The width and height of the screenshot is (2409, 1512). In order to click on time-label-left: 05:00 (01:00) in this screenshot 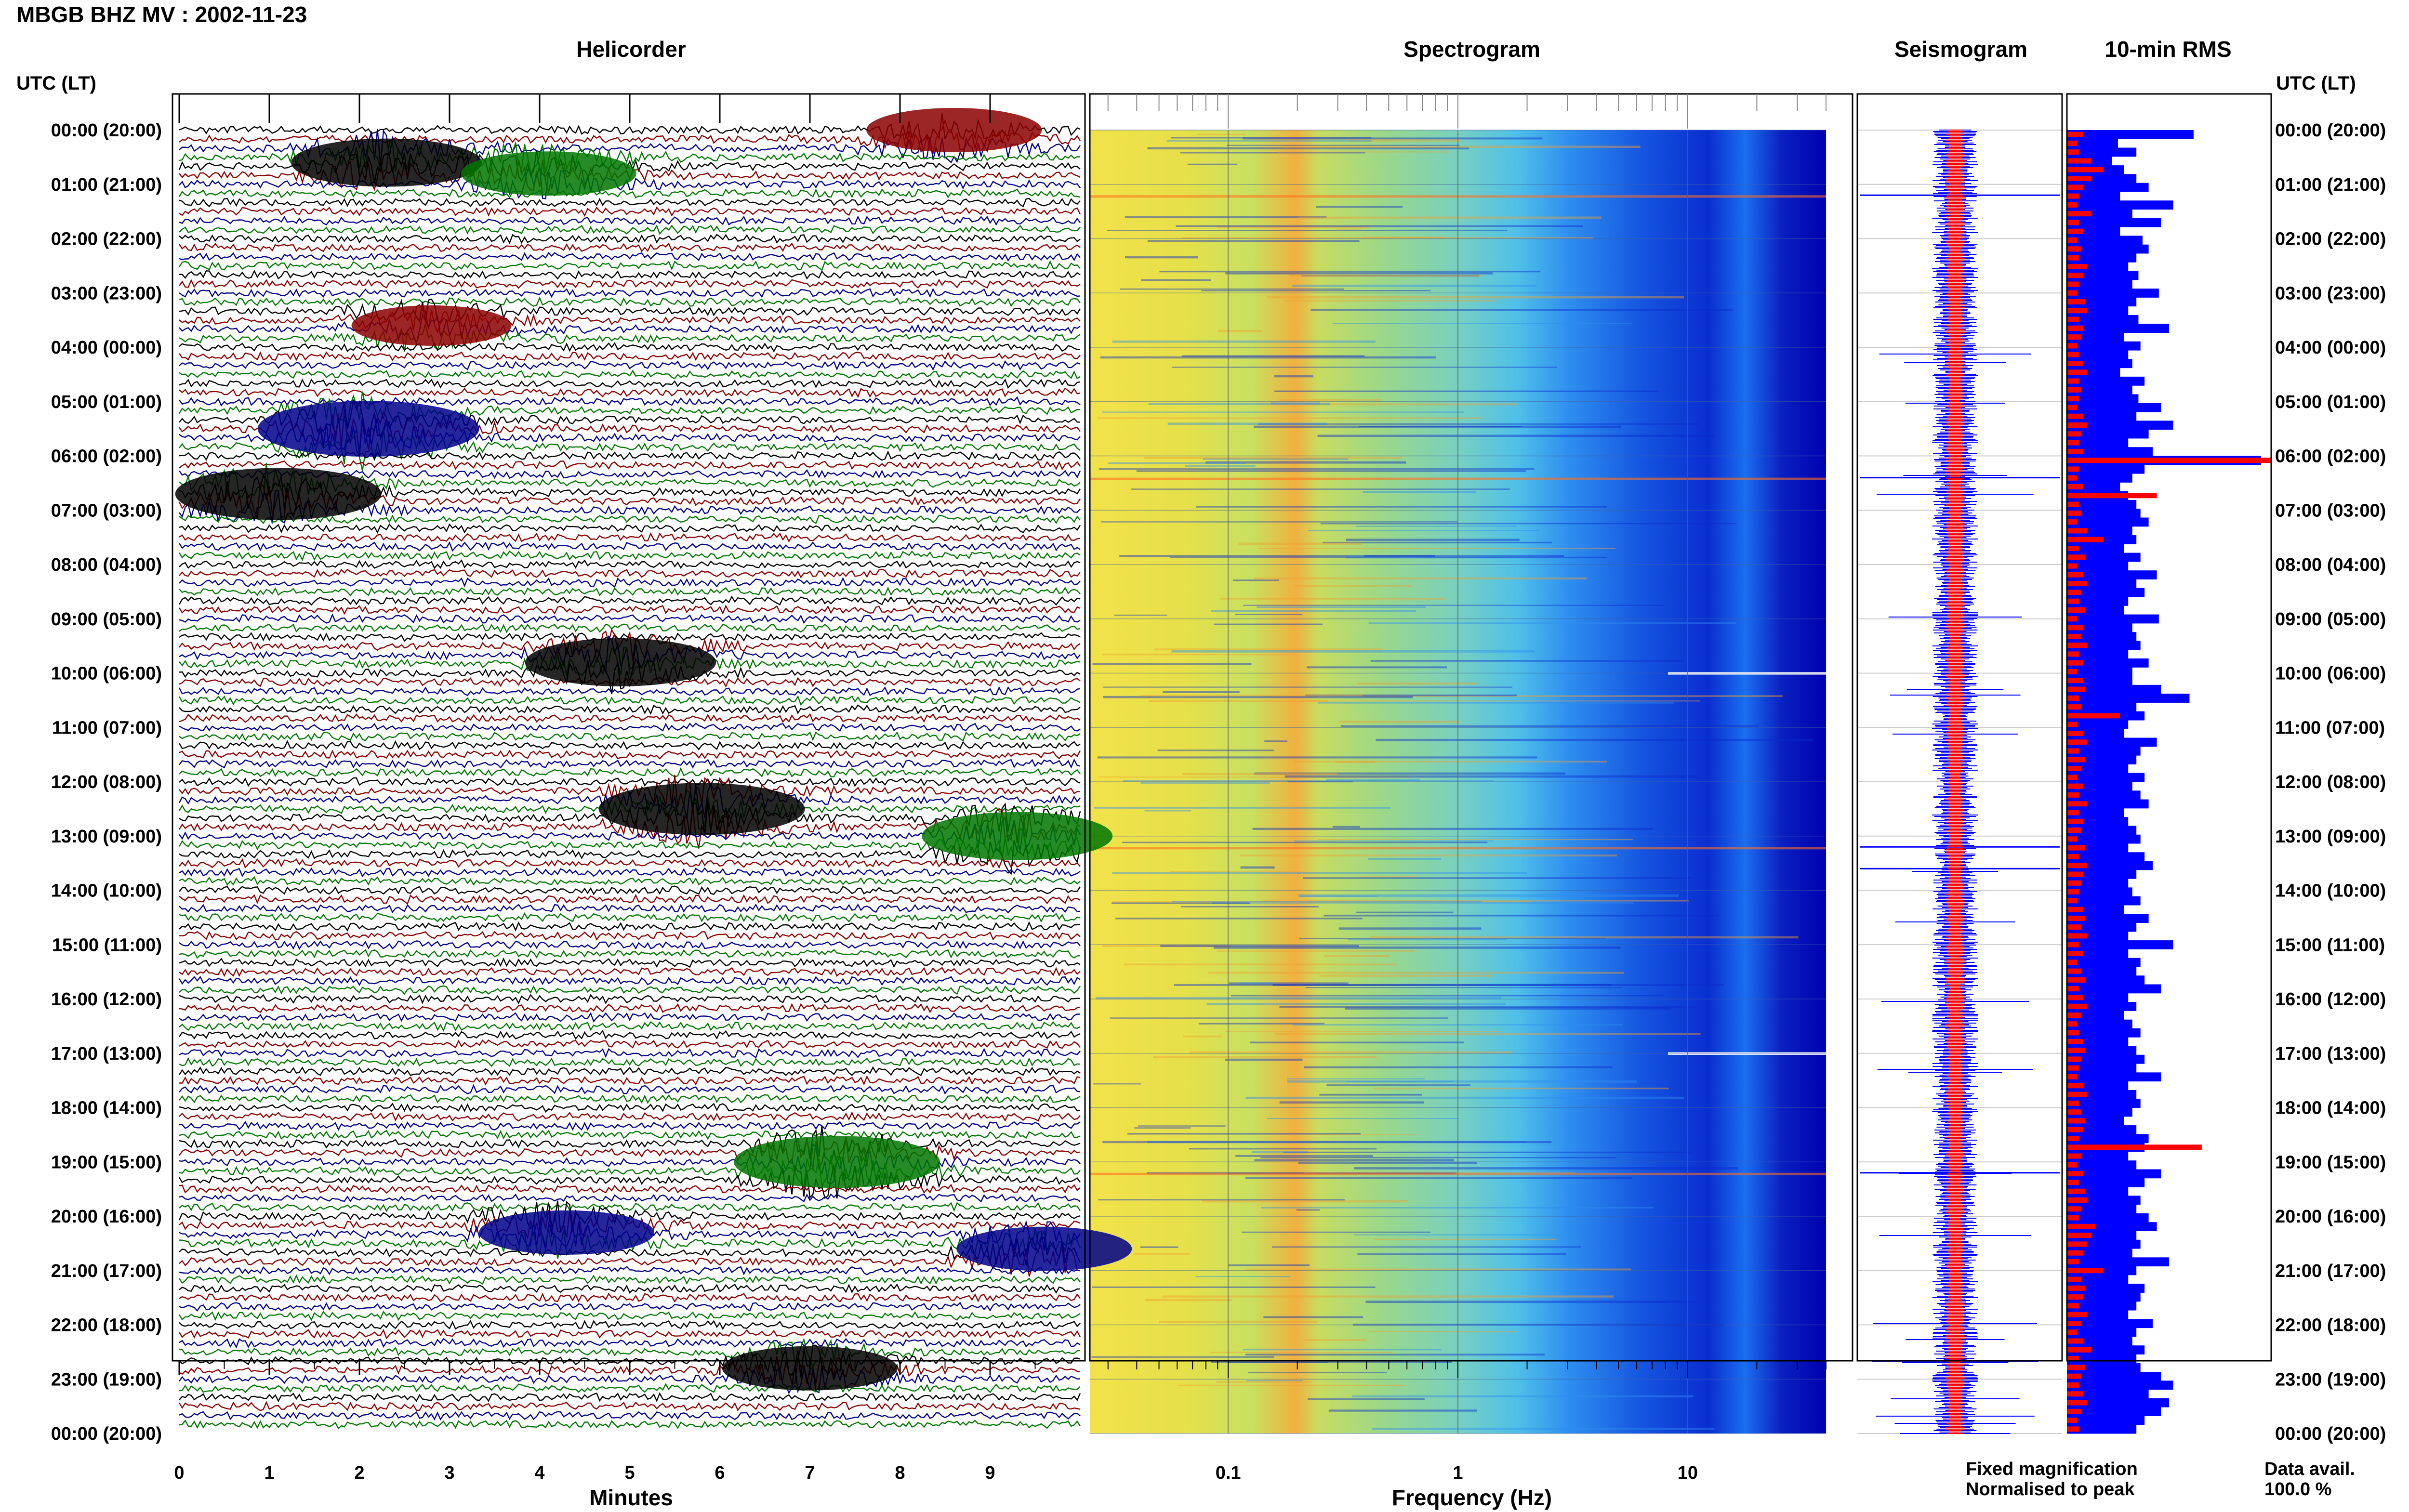, I will do `click(106, 402)`.